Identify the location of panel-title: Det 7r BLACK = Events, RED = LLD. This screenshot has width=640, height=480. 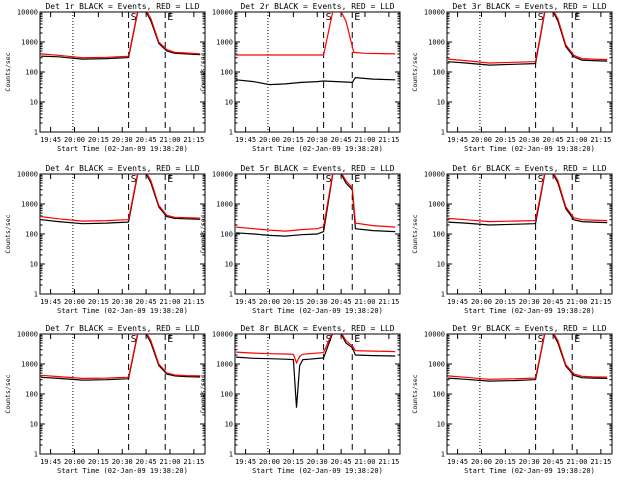
(122, 328).